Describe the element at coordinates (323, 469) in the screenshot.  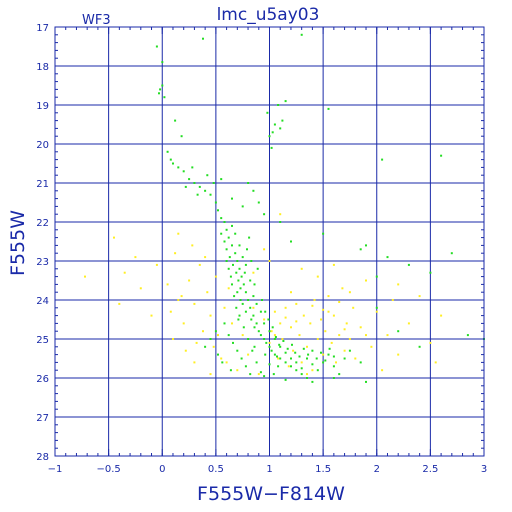
I see `x-tick-label: 1.5` at that location.